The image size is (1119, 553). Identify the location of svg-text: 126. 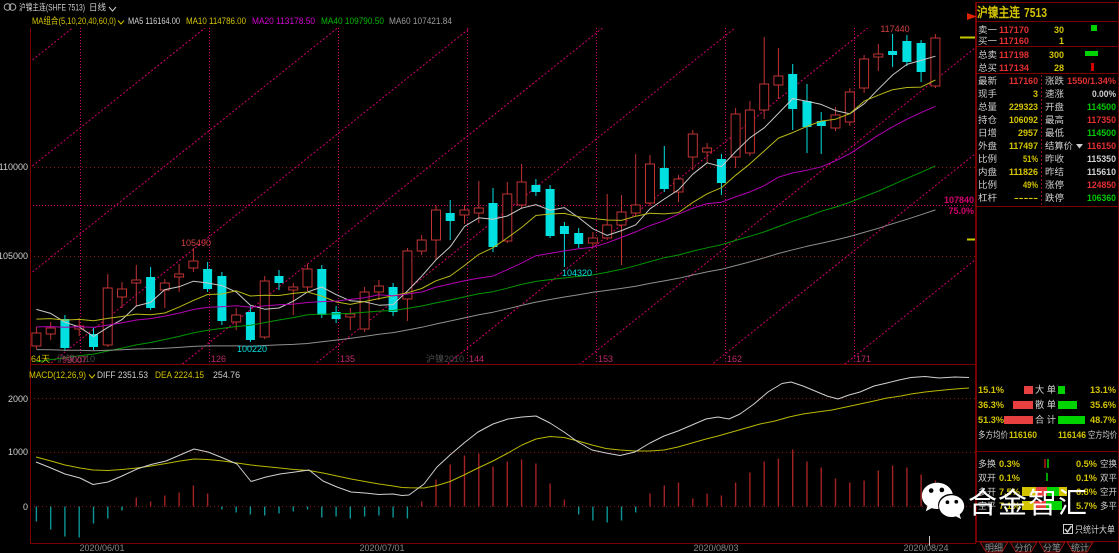
(218, 359).